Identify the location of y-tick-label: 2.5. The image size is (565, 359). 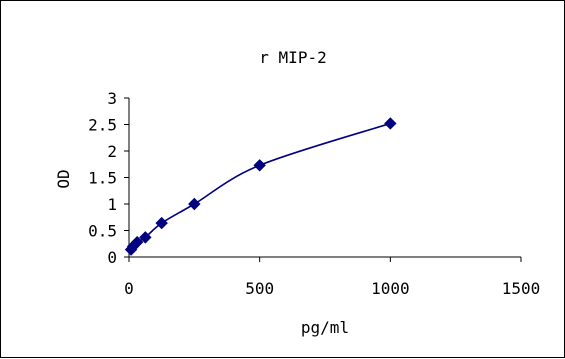
(102, 125).